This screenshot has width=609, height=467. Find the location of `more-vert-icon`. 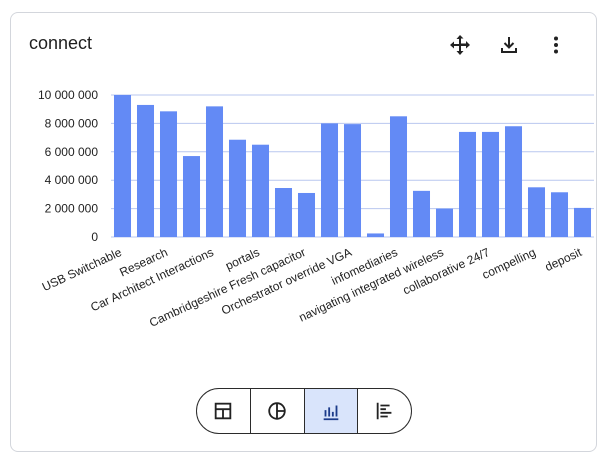

more-vert-icon is located at coordinates (556, 45).